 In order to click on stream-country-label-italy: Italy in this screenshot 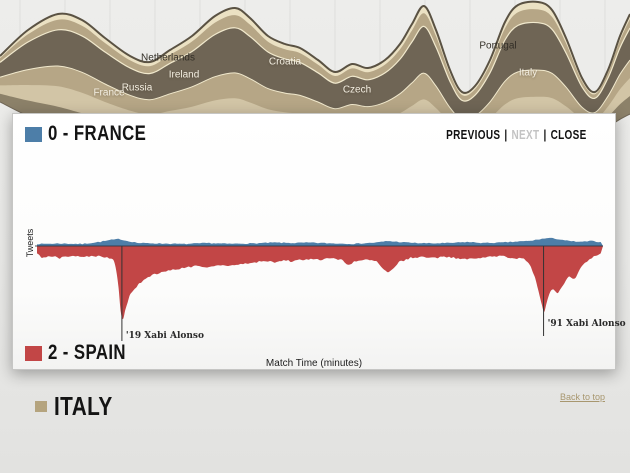, I will do `click(528, 73)`.